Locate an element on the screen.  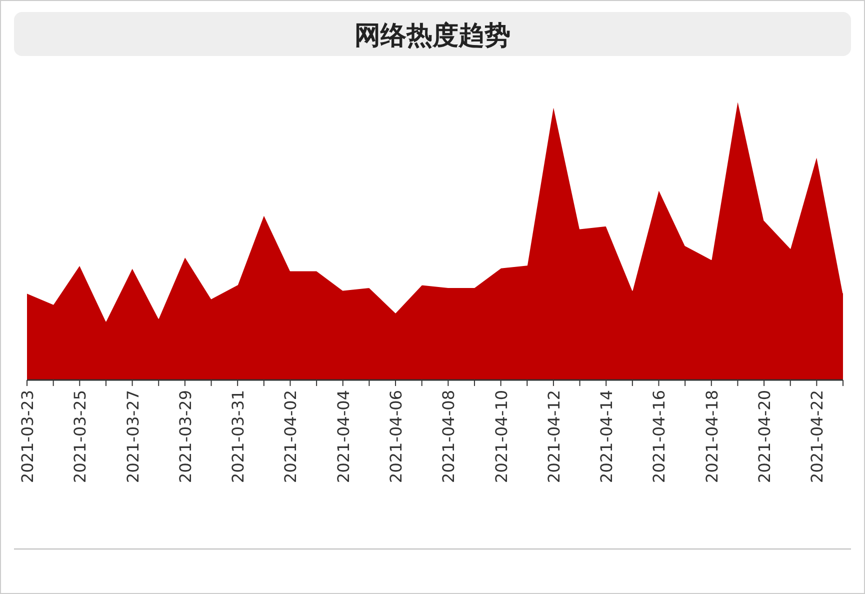
chart-title: 网络热度趋势 is located at coordinates (432, 36).